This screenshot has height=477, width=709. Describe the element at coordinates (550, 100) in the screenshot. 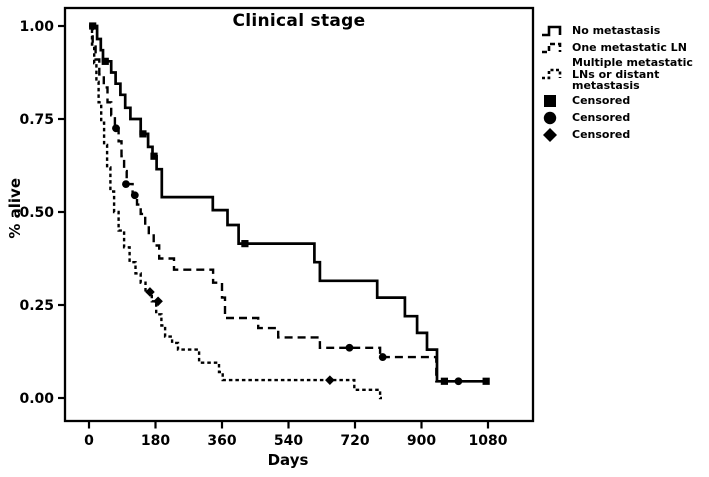

I see `square-marker-icon` at that location.